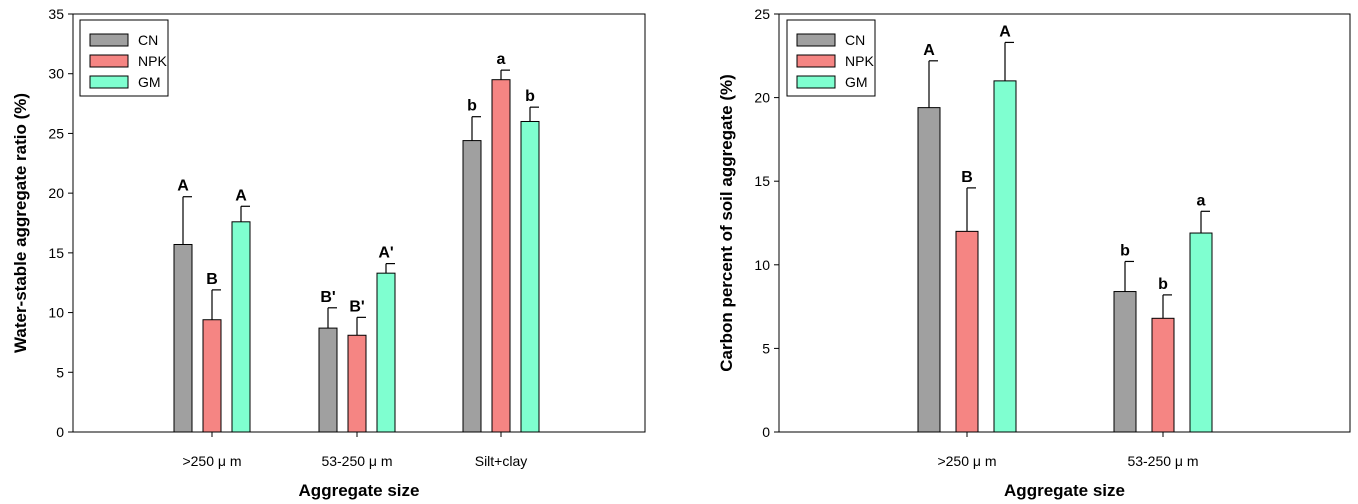  I want to click on y-axis-title: Carbon percent of soil aggregate (%), so click(726, 223).